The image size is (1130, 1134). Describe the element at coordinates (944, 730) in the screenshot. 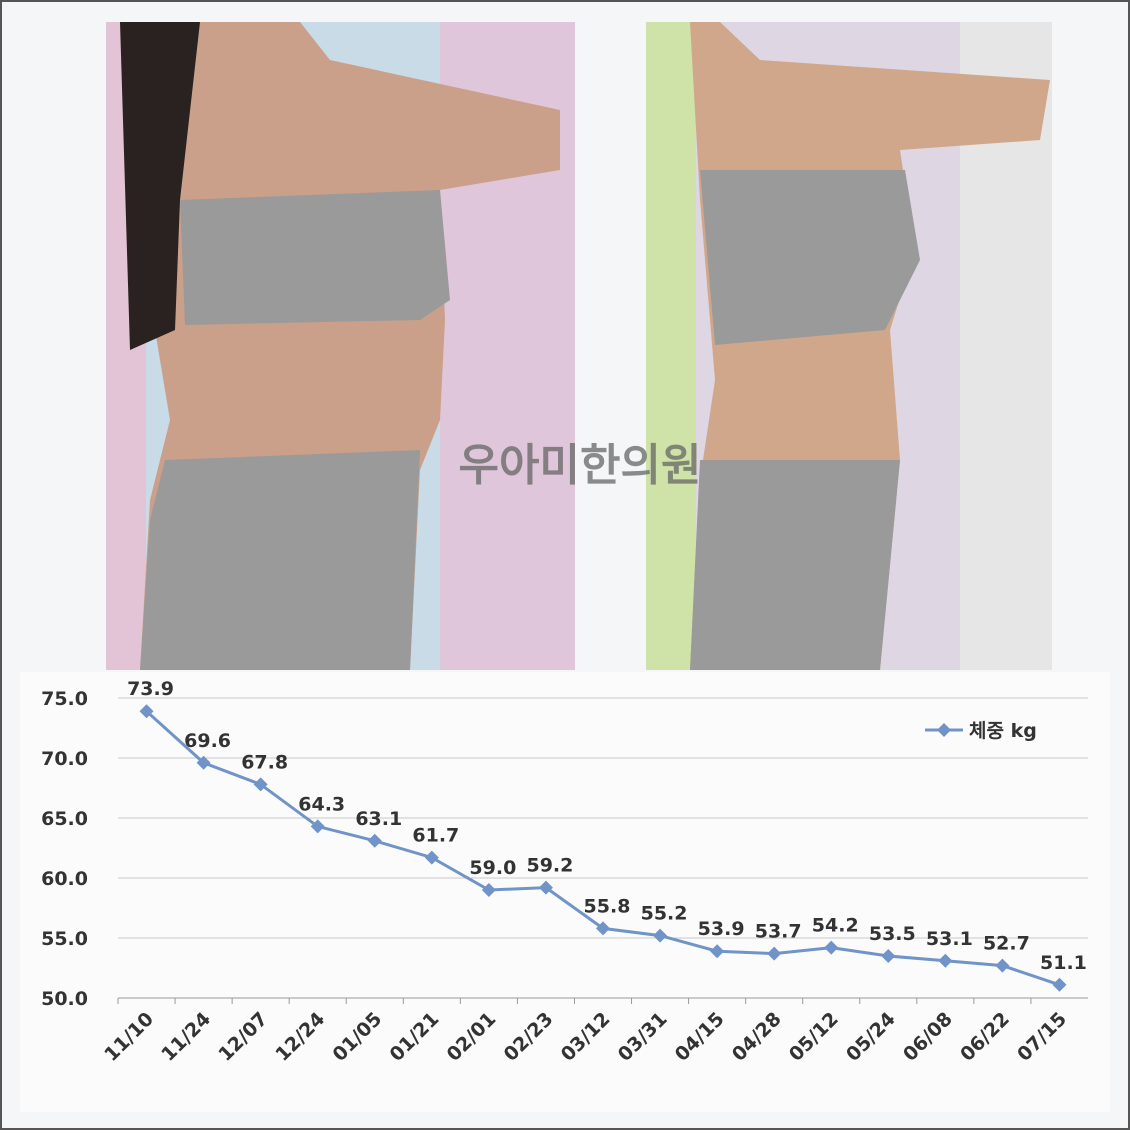

I see `legend-marker` at that location.